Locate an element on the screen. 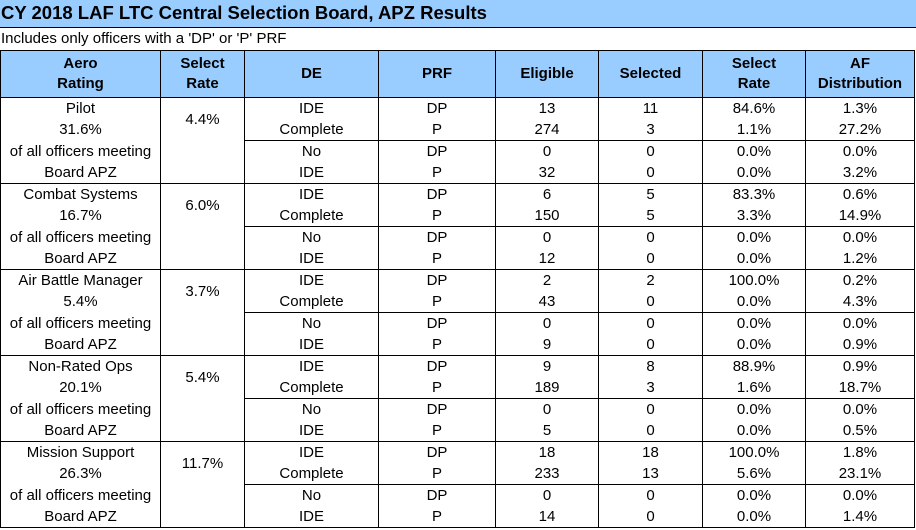 This screenshot has width=916, height=530. eligible-cell: 6 is located at coordinates (547, 194).